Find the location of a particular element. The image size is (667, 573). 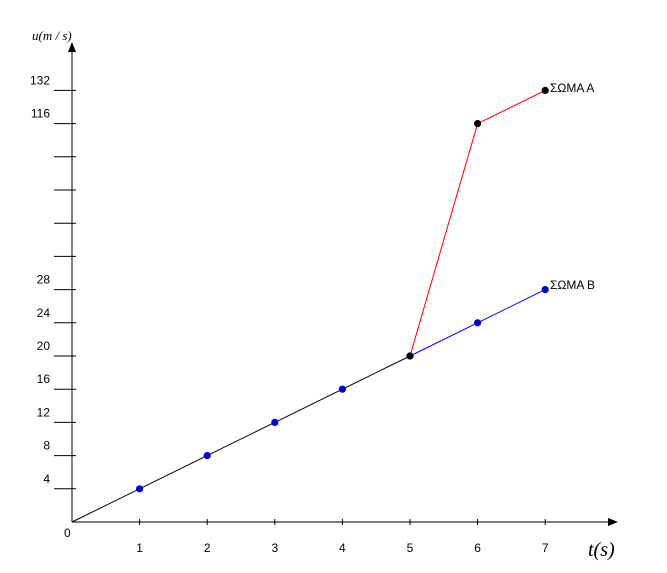

x-tick-label: 6 is located at coordinates (477, 548).